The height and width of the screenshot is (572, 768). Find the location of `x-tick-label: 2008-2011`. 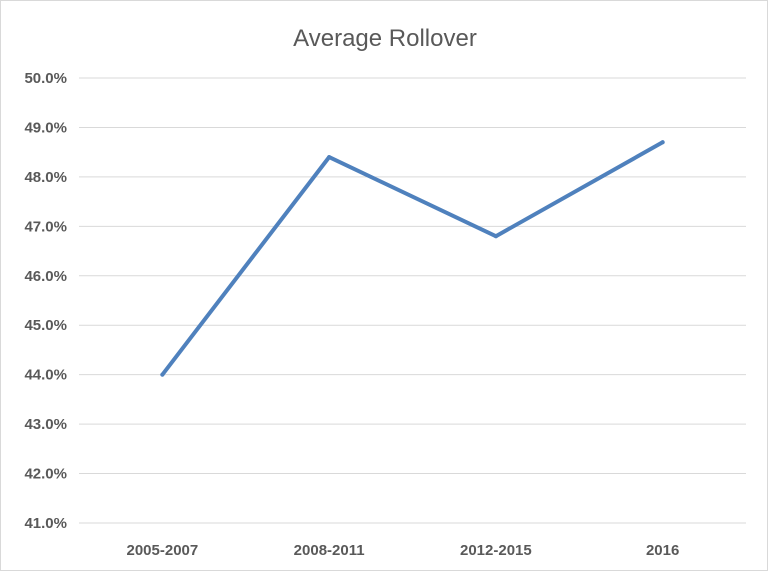

x-tick-label: 2008-2011 is located at coordinates (329, 550).